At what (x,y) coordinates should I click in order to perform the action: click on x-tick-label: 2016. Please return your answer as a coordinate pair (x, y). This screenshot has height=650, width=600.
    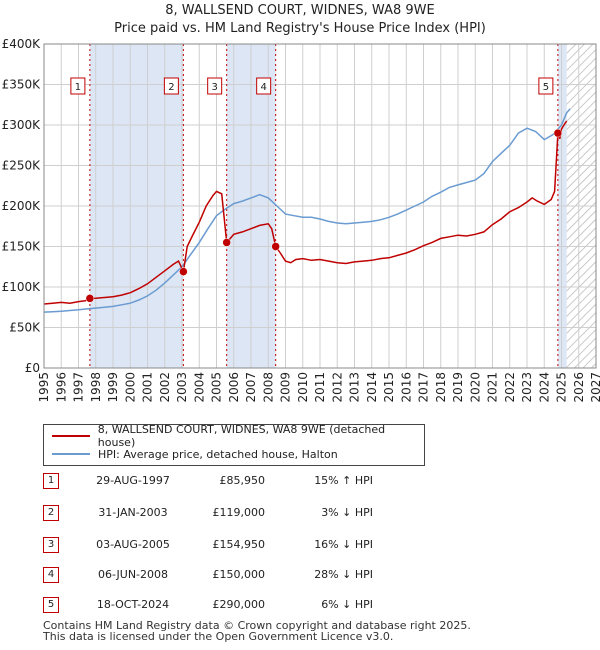
    Looking at the image, I should click on (406, 387).